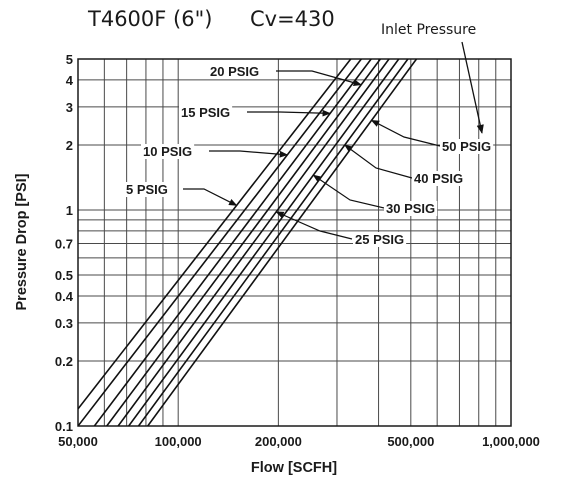 The image size is (561, 479). Describe the element at coordinates (511, 441) in the screenshot. I see `x-tick-label: 1,000,000` at that location.